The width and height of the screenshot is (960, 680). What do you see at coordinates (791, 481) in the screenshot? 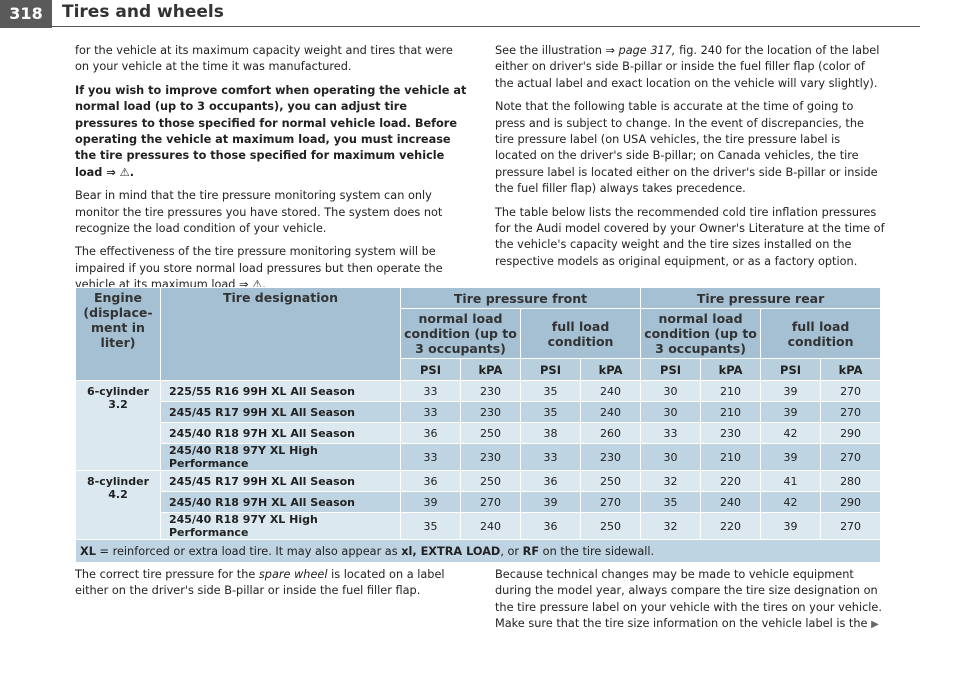
I see `value-cell: 41` at bounding box center [791, 481].